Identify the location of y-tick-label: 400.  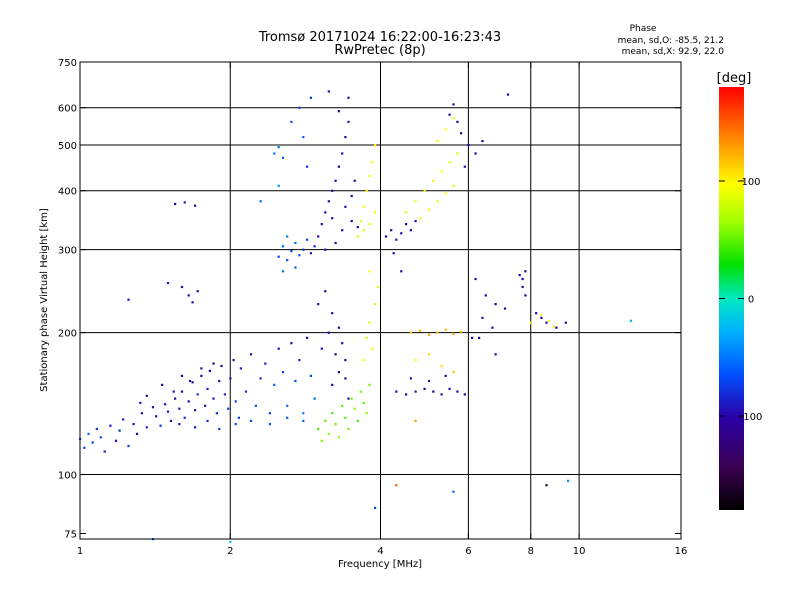
(67, 192).